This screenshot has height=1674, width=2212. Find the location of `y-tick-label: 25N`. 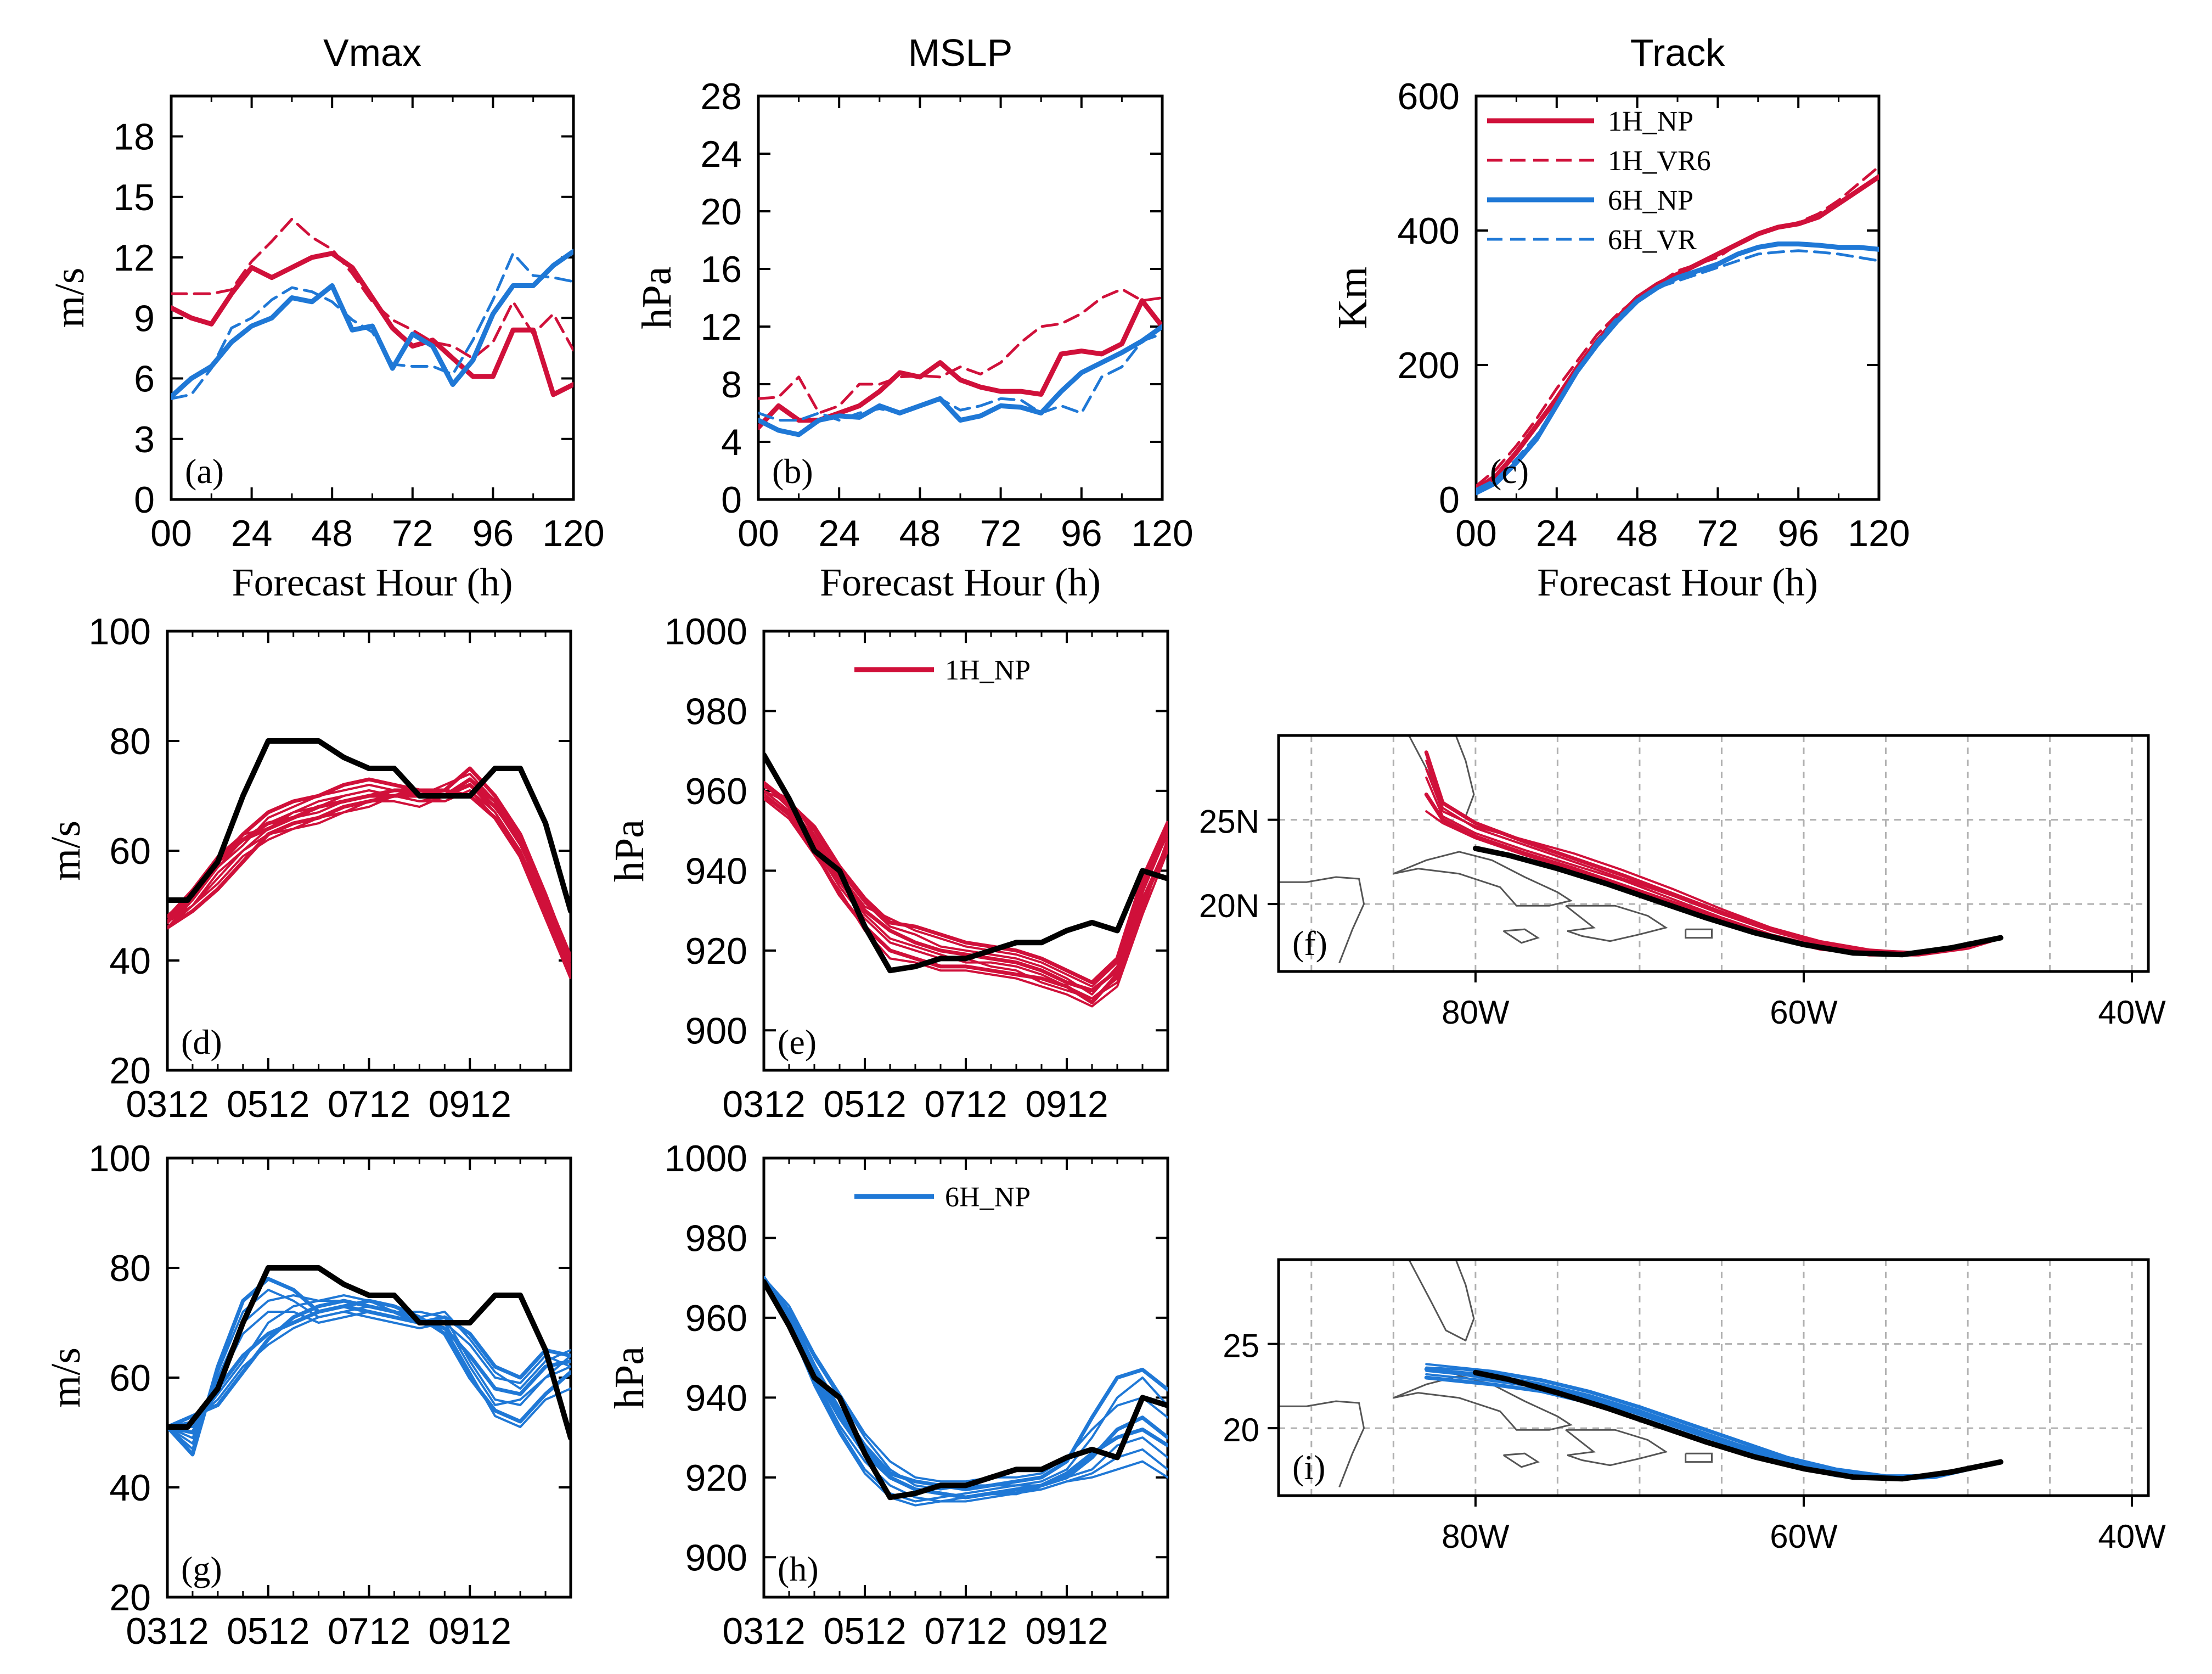

y-tick-label: 25N is located at coordinates (1229, 822).